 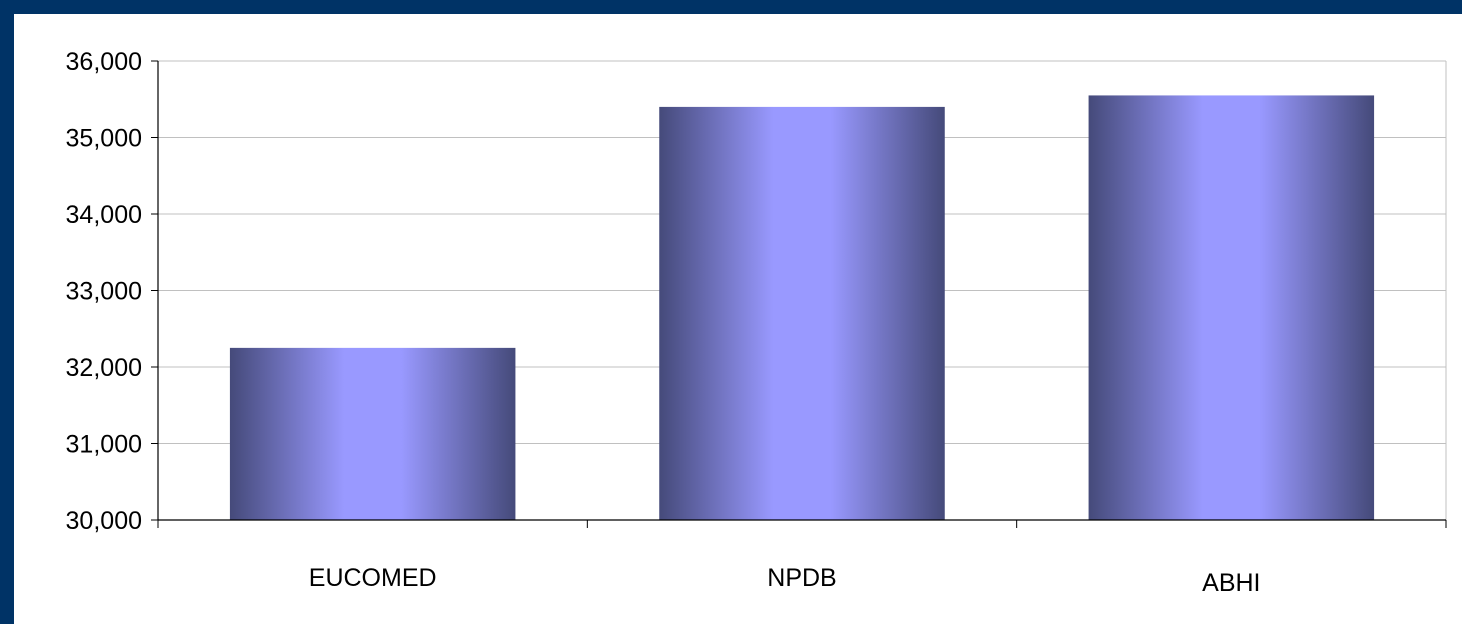 I want to click on x-category-label: NPDB, so click(x=801, y=578).